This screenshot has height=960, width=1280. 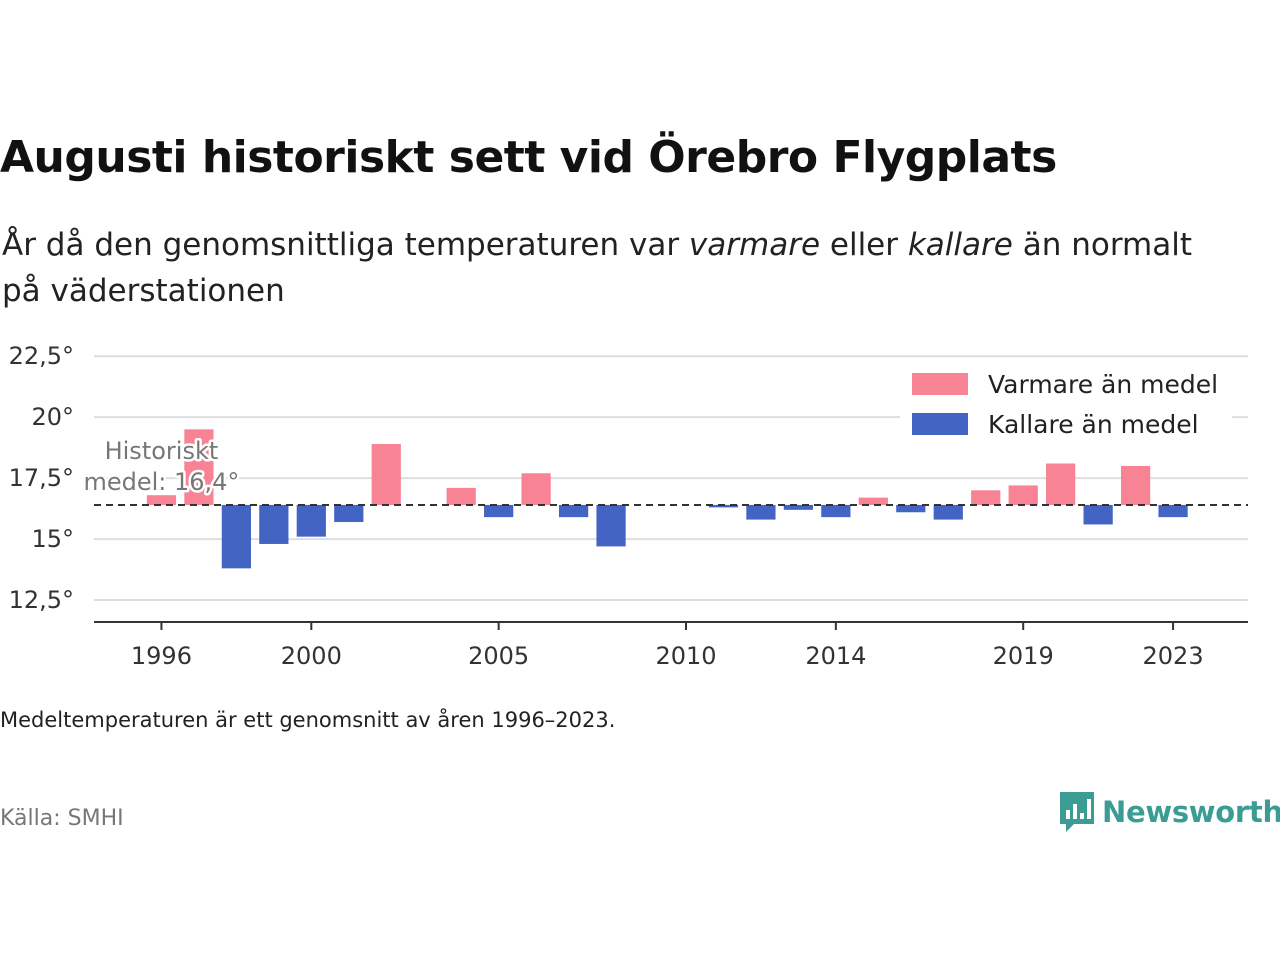 What do you see at coordinates (1093, 424) in the screenshot?
I see `legend-label-colder: Kallare än medel` at bounding box center [1093, 424].